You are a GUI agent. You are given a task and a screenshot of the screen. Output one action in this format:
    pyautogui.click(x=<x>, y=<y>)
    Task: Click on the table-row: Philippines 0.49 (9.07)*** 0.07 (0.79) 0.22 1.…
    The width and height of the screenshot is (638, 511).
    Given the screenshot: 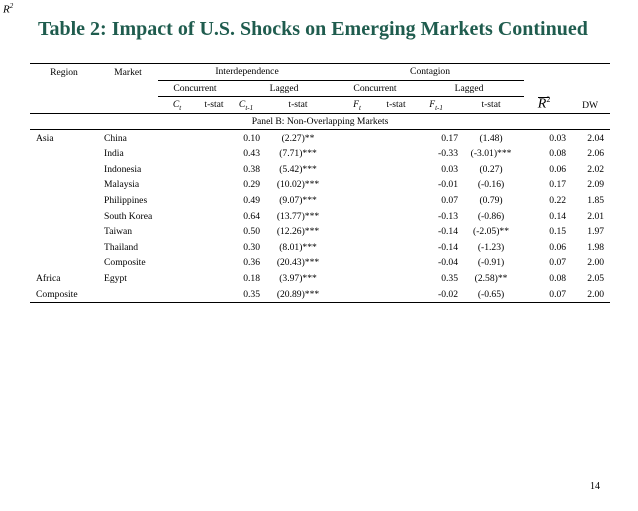 What is the action you would take?
    pyautogui.click(x=320, y=201)
    